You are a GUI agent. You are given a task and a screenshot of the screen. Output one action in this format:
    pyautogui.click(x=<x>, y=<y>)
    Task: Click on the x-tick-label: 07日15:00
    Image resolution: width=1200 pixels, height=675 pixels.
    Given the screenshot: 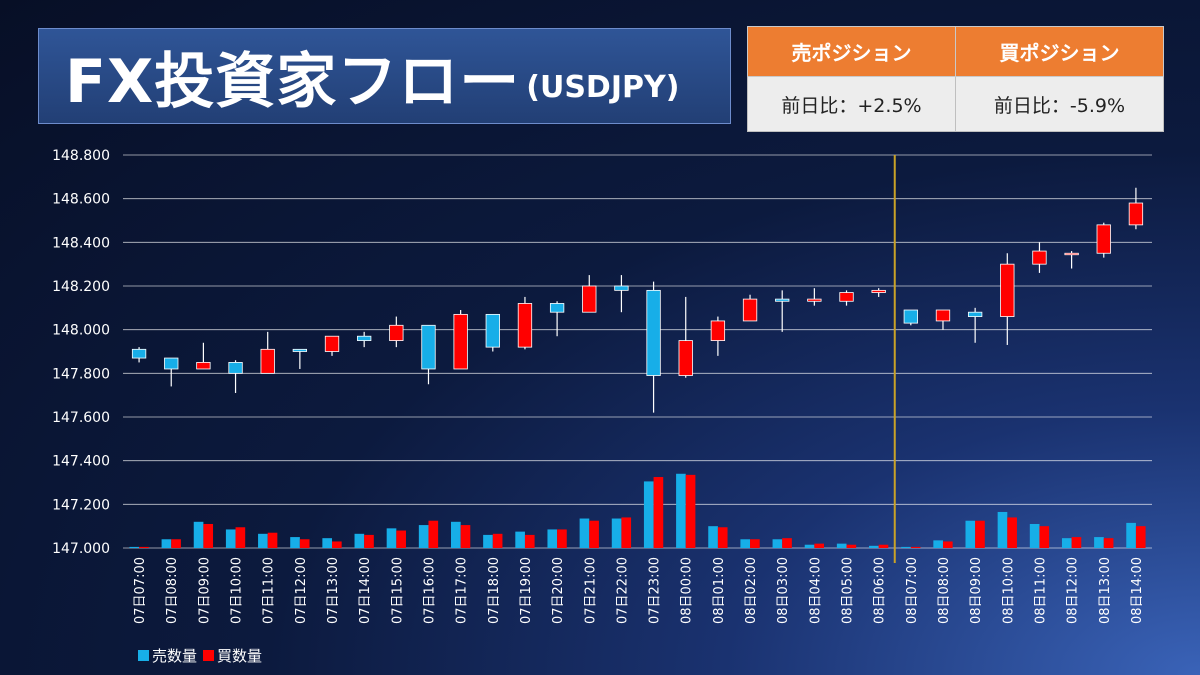 What is the action you would take?
    pyautogui.click(x=397, y=590)
    